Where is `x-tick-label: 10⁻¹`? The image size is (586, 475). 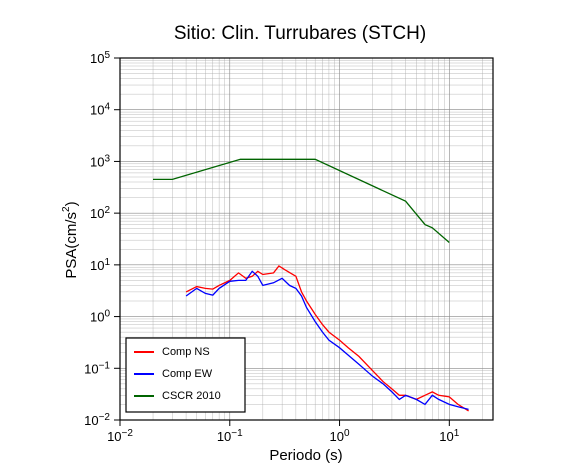
x-tick-label: 10⁻¹ is located at coordinates (230, 436).